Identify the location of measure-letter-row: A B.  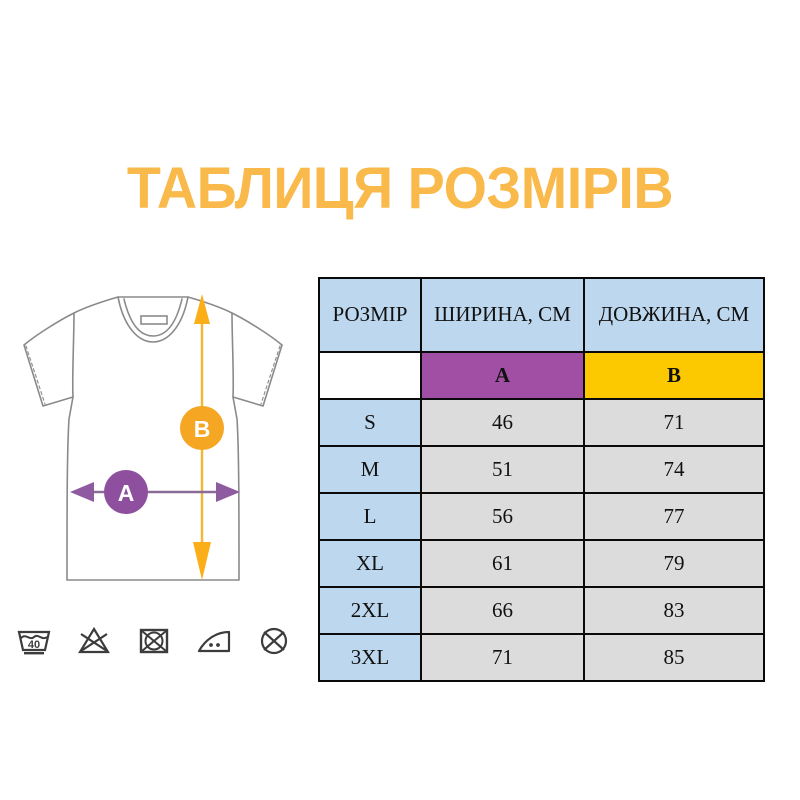
(541, 375).